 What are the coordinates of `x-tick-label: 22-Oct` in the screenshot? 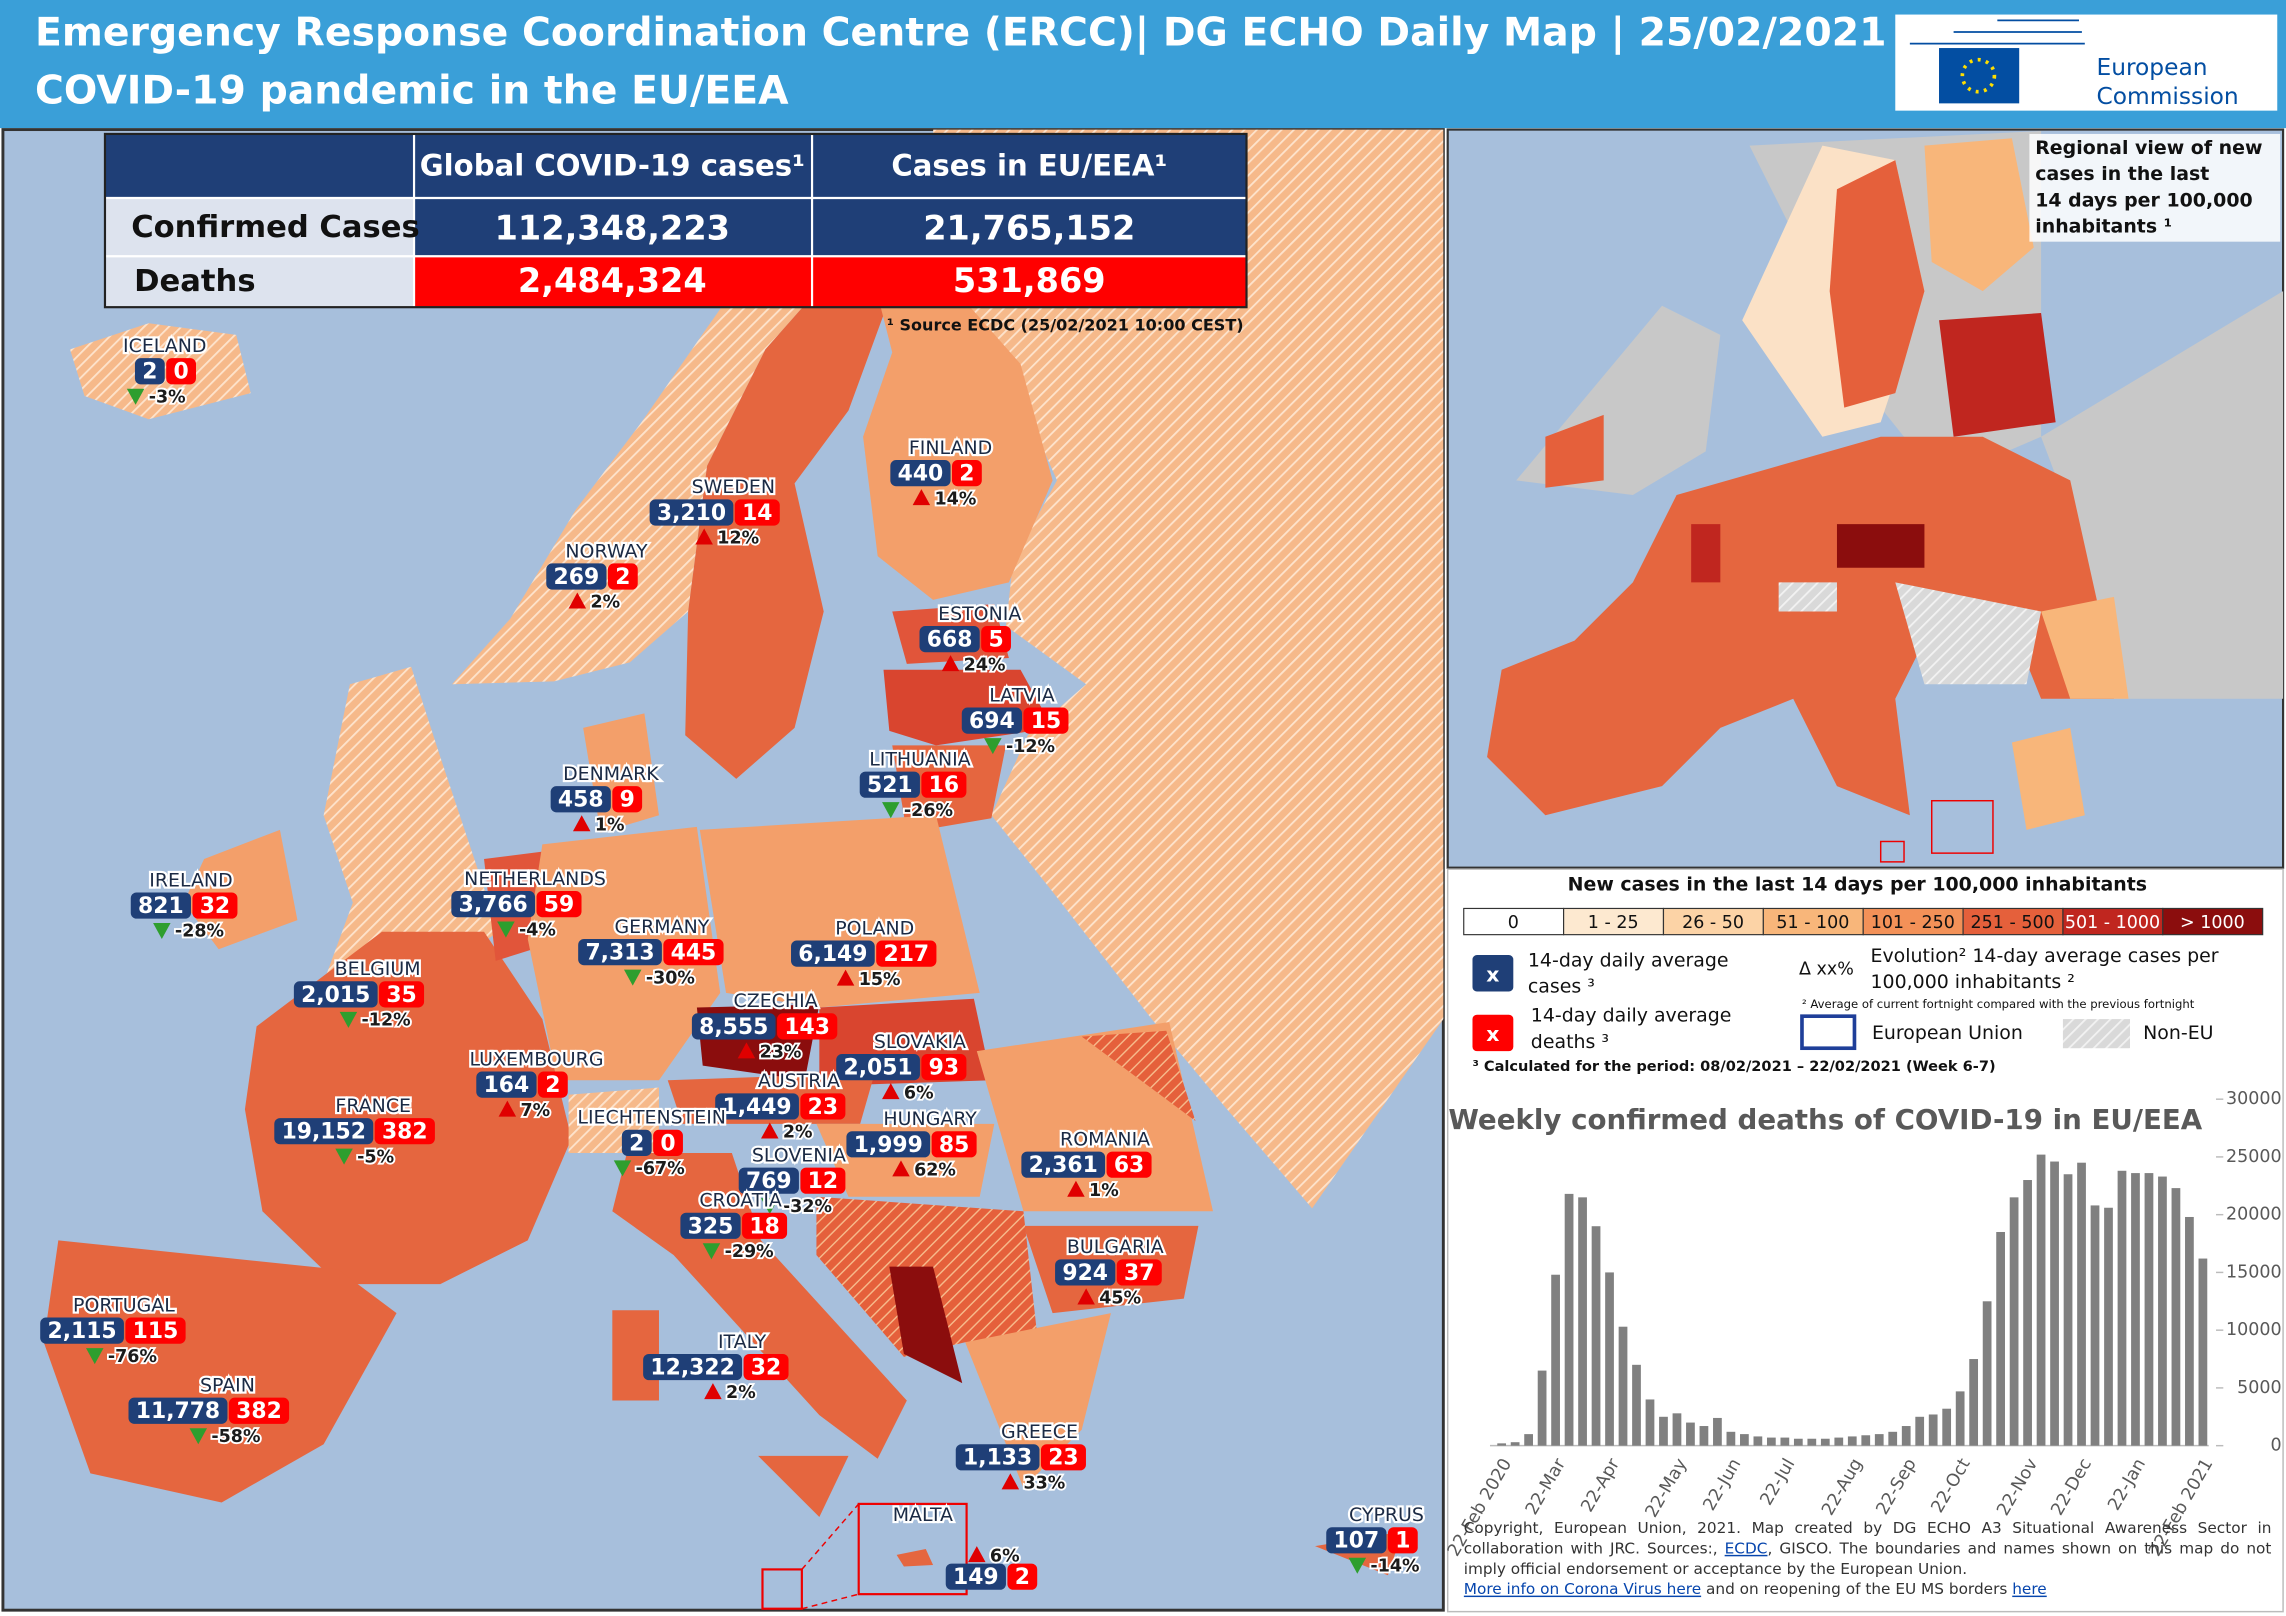 It's located at (1951, 1485).